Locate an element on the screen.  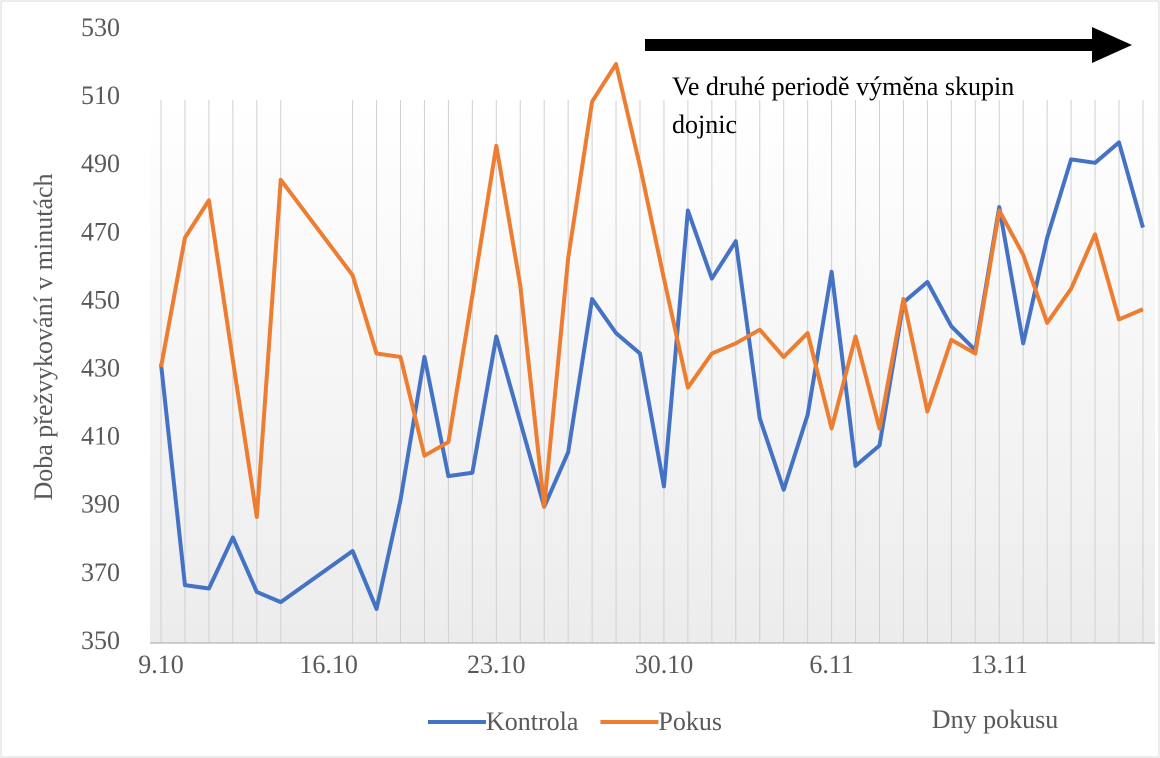
y-tick-label: 390 is located at coordinates (100, 504).